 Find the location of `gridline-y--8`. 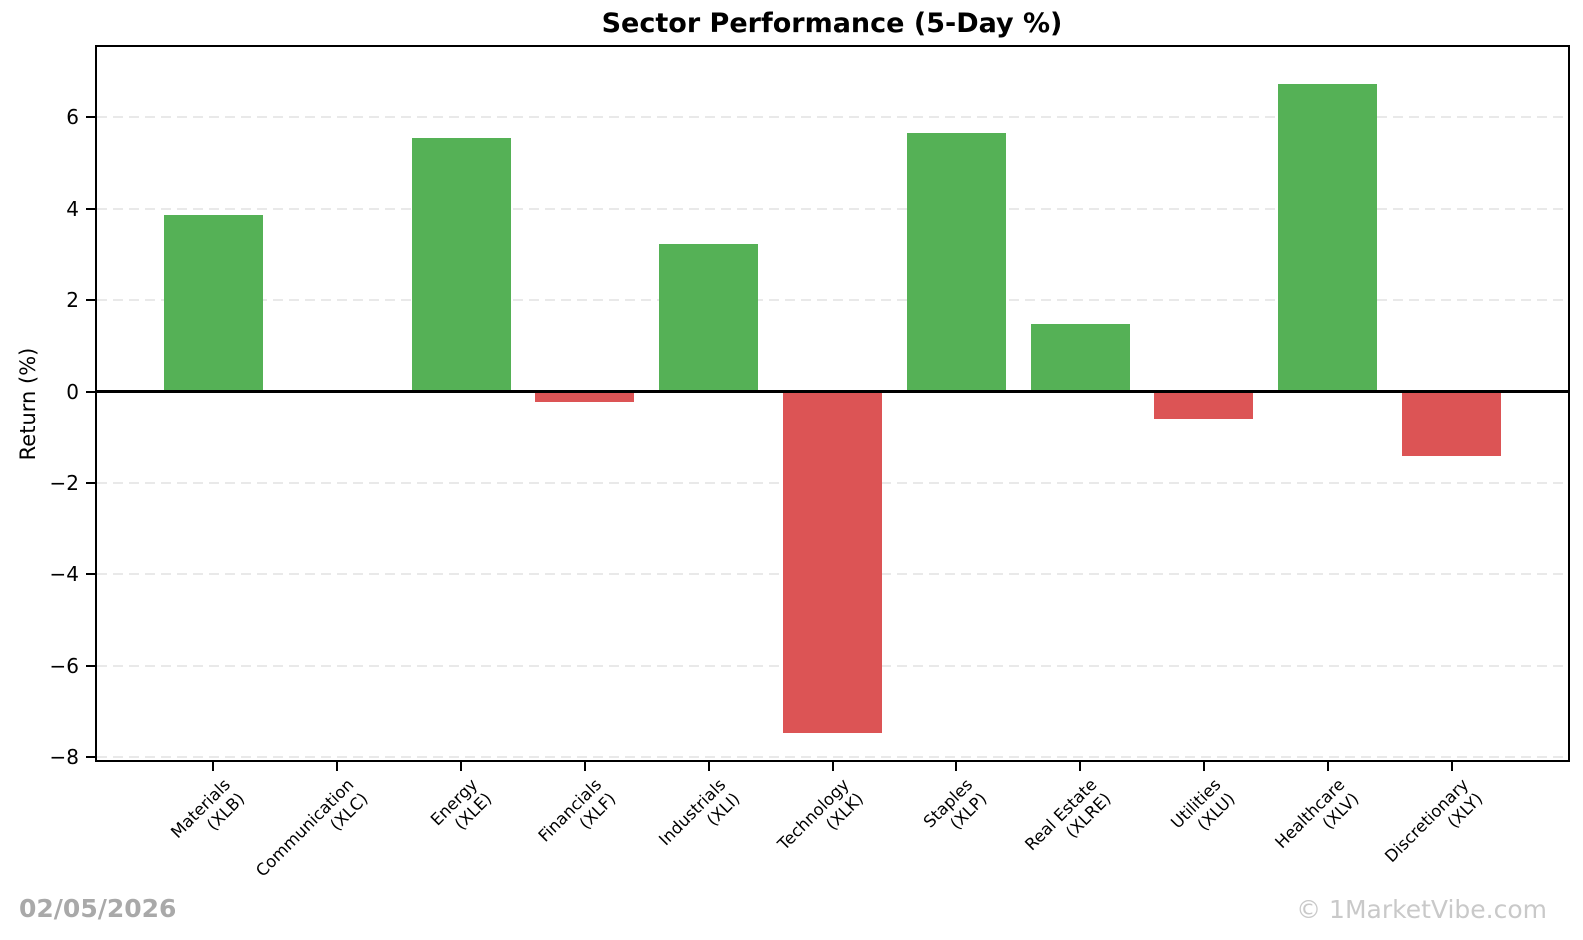

gridline-y--8 is located at coordinates (832, 757).